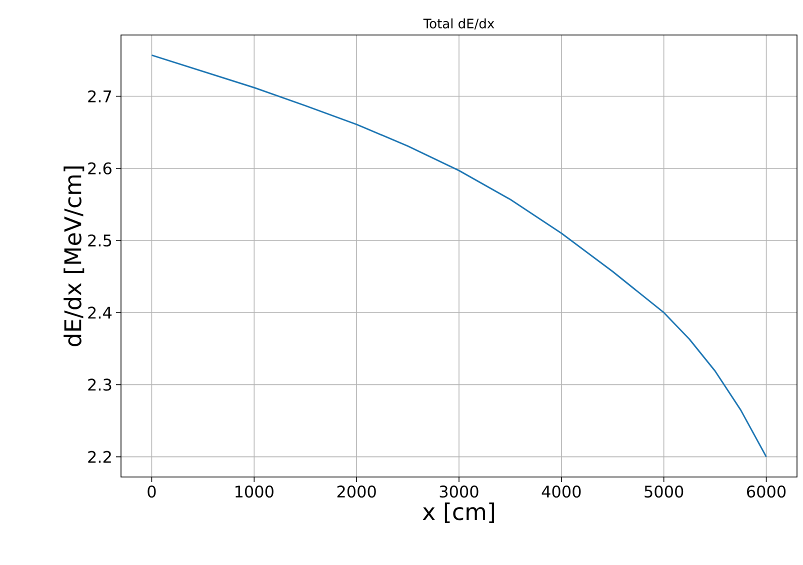 The height and width of the screenshot is (565, 803). I want to click on x-tick-label: 0, so click(152, 492).